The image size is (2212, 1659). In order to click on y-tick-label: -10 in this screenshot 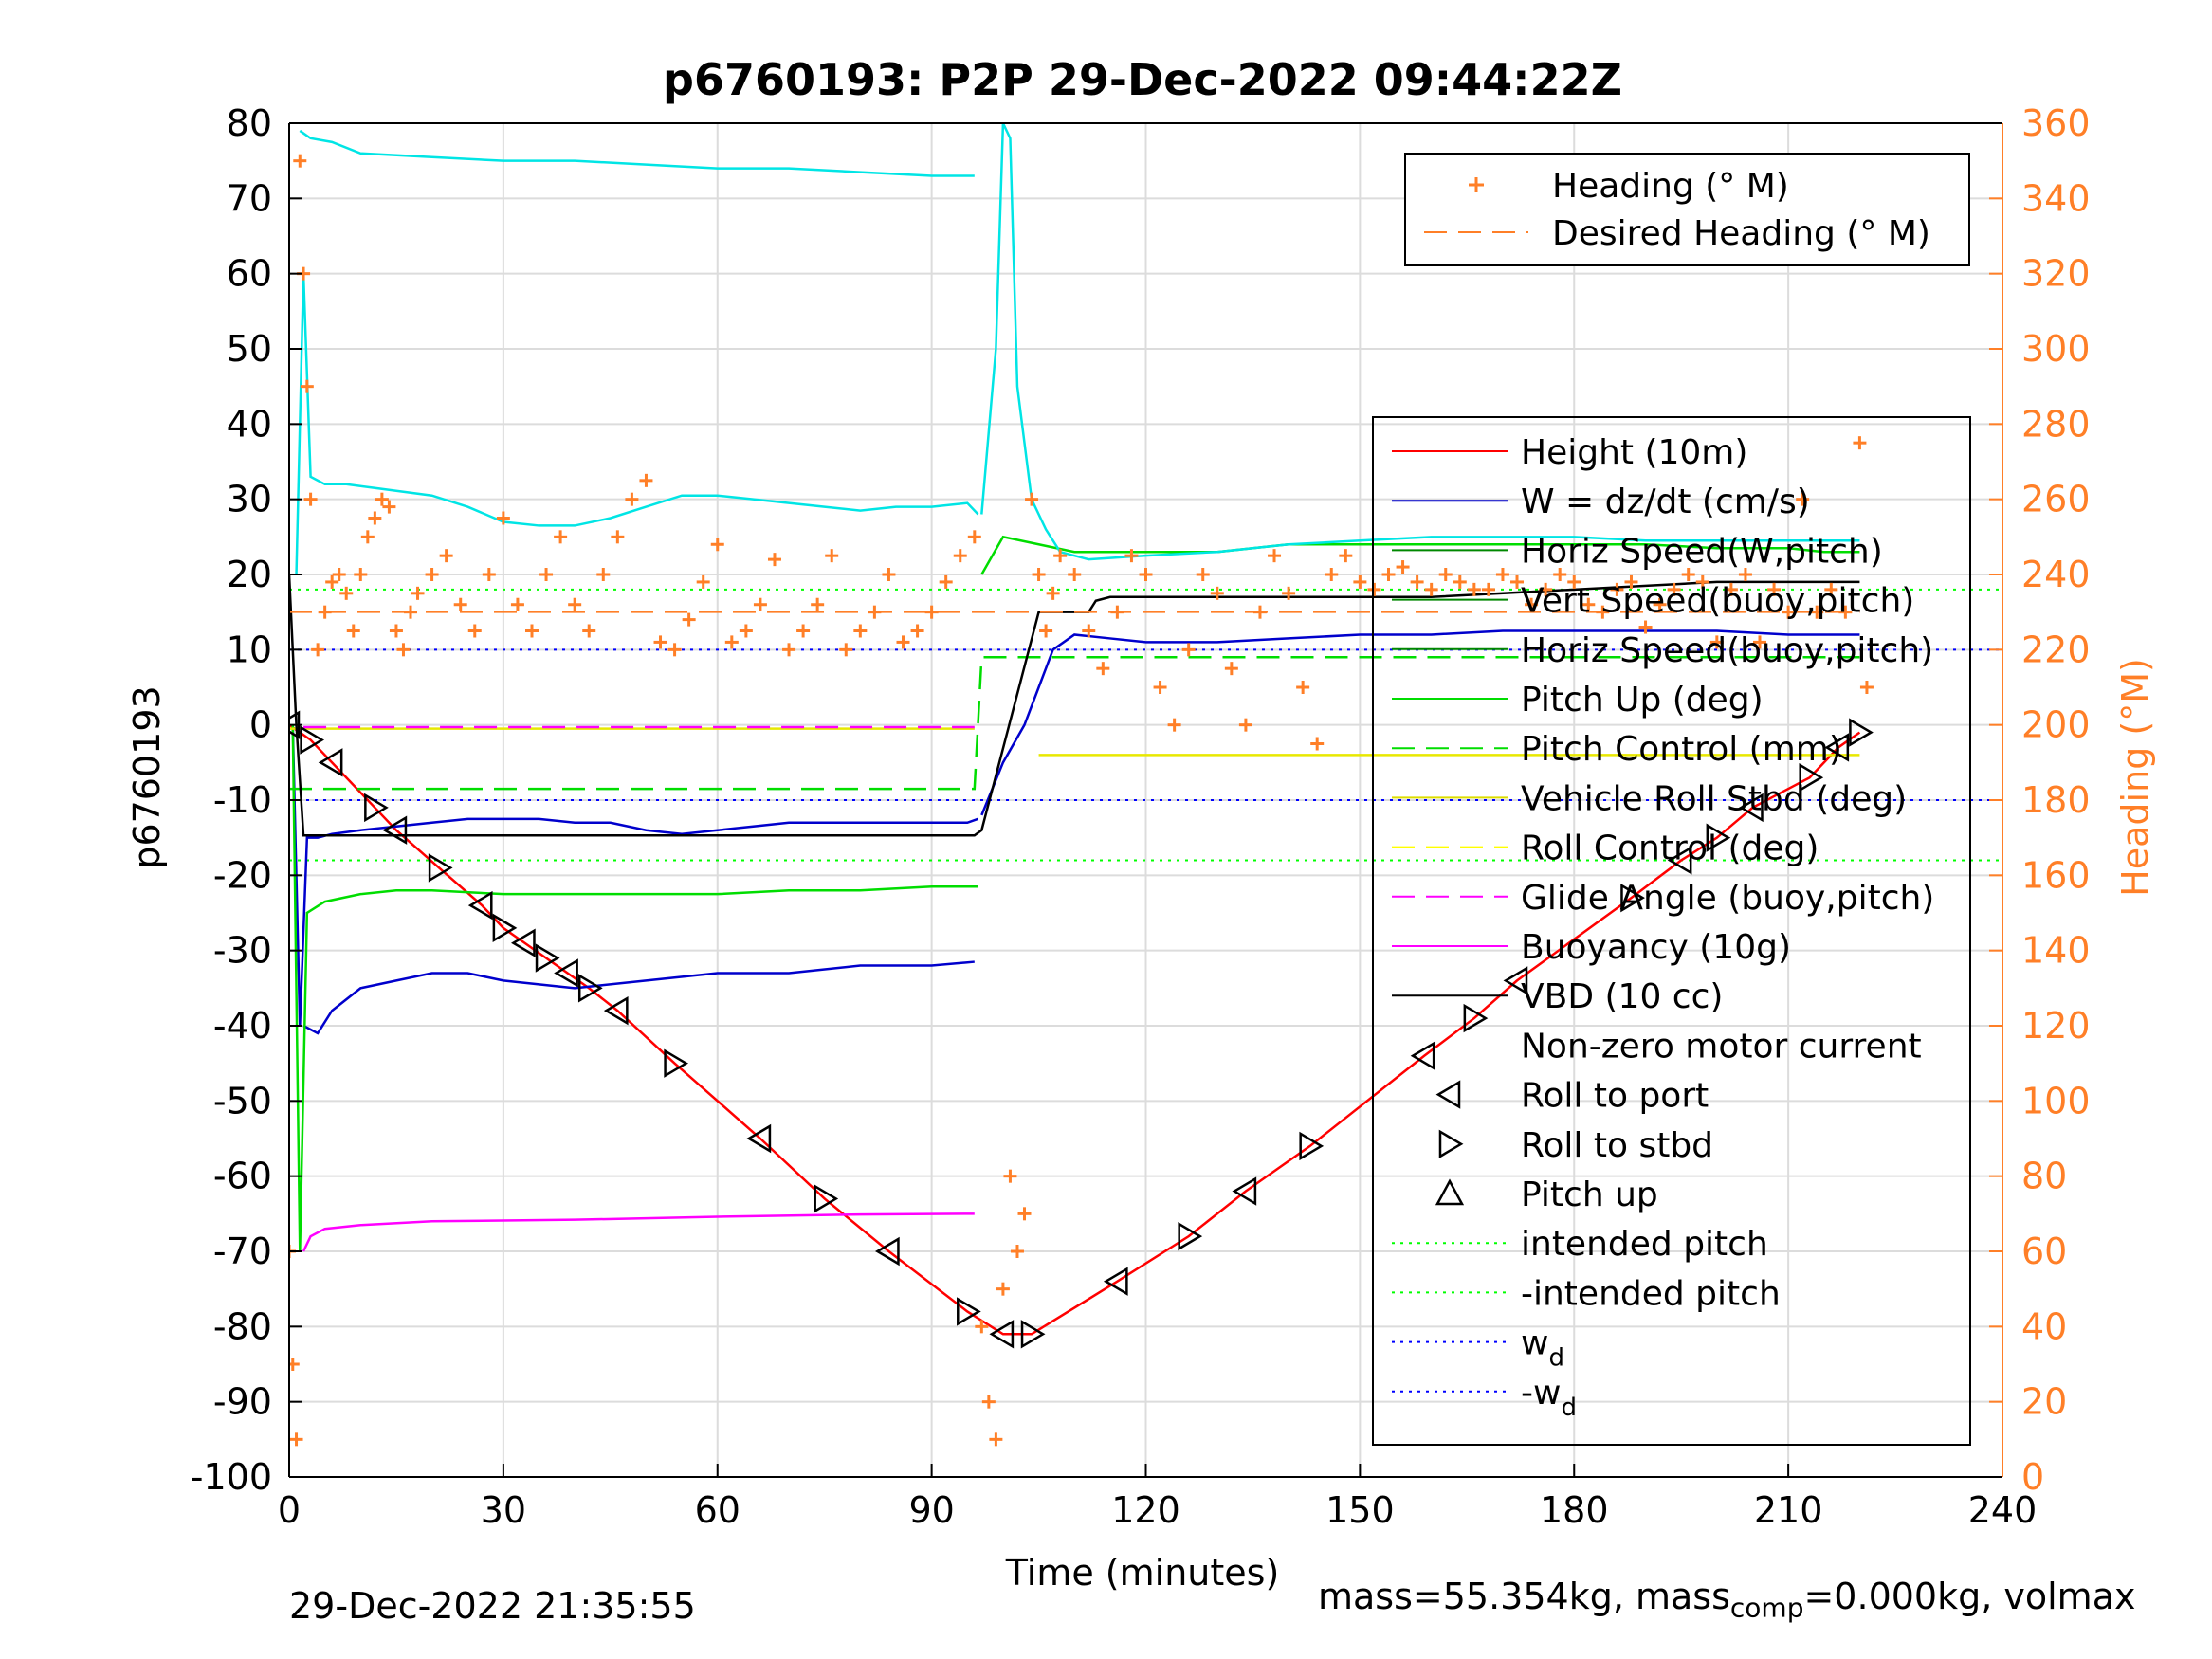, I will do `click(242, 800)`.